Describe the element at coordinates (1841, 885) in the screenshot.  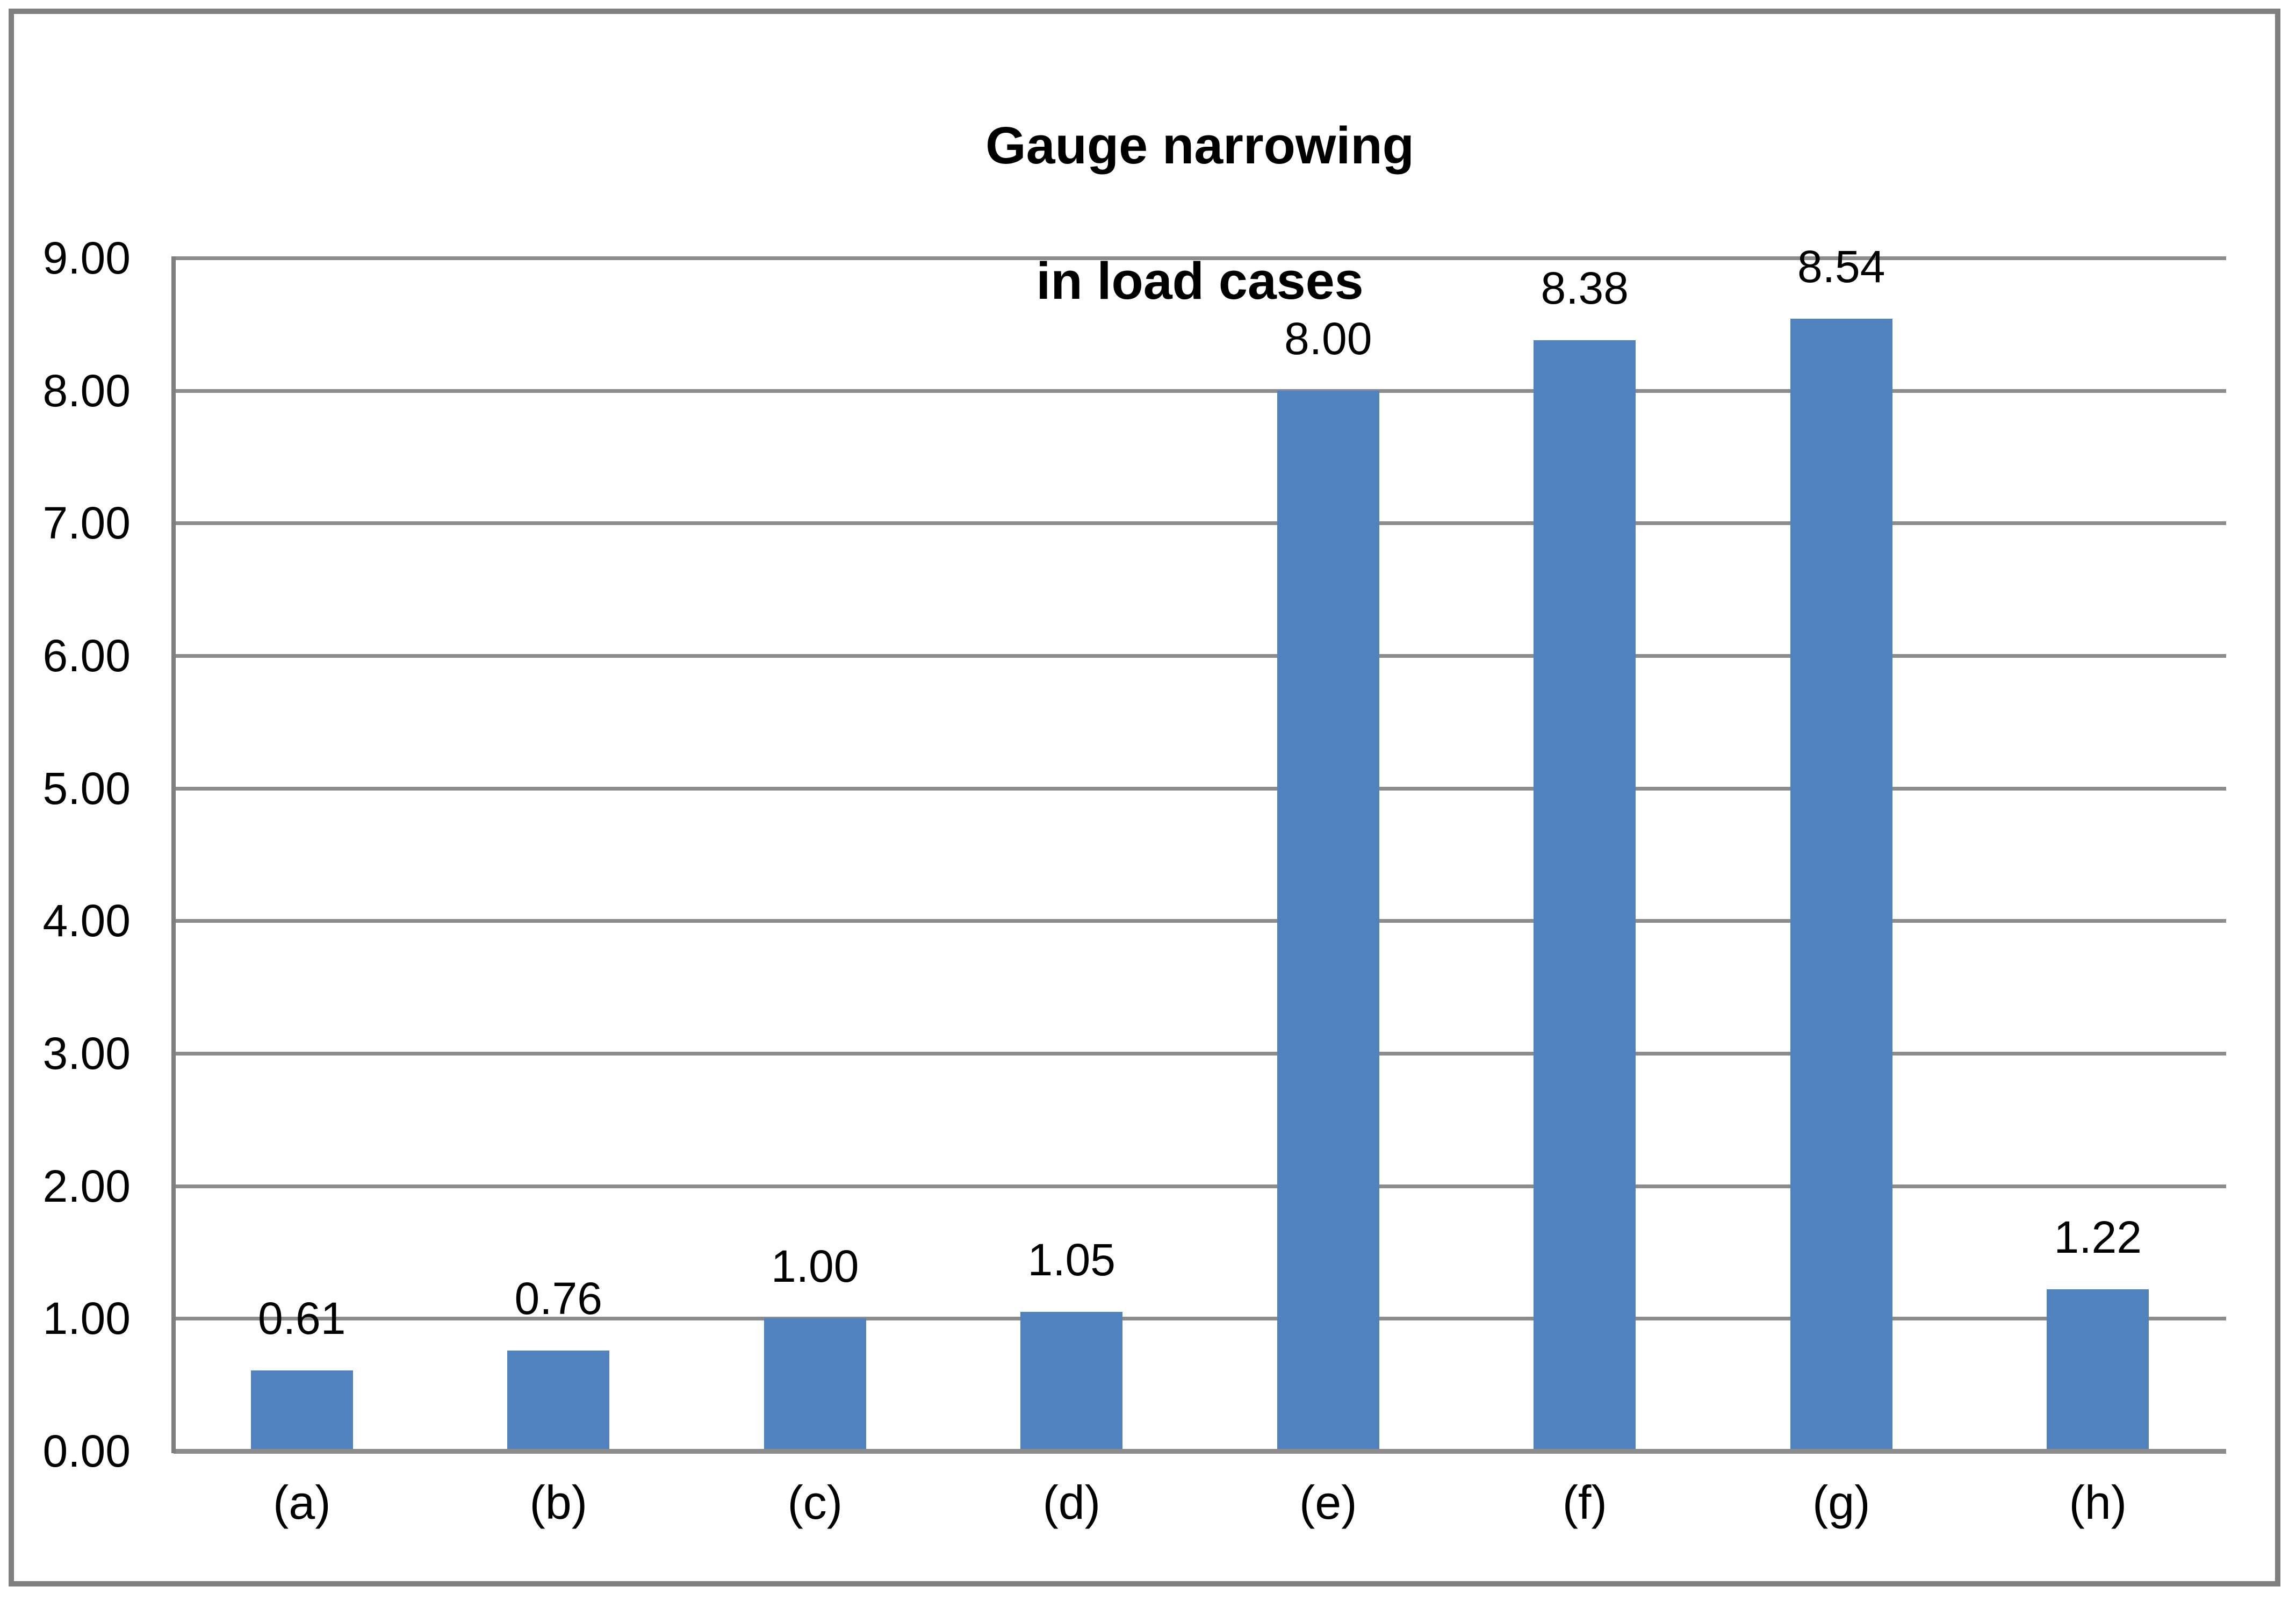
I see `bar-(g)` at that location.